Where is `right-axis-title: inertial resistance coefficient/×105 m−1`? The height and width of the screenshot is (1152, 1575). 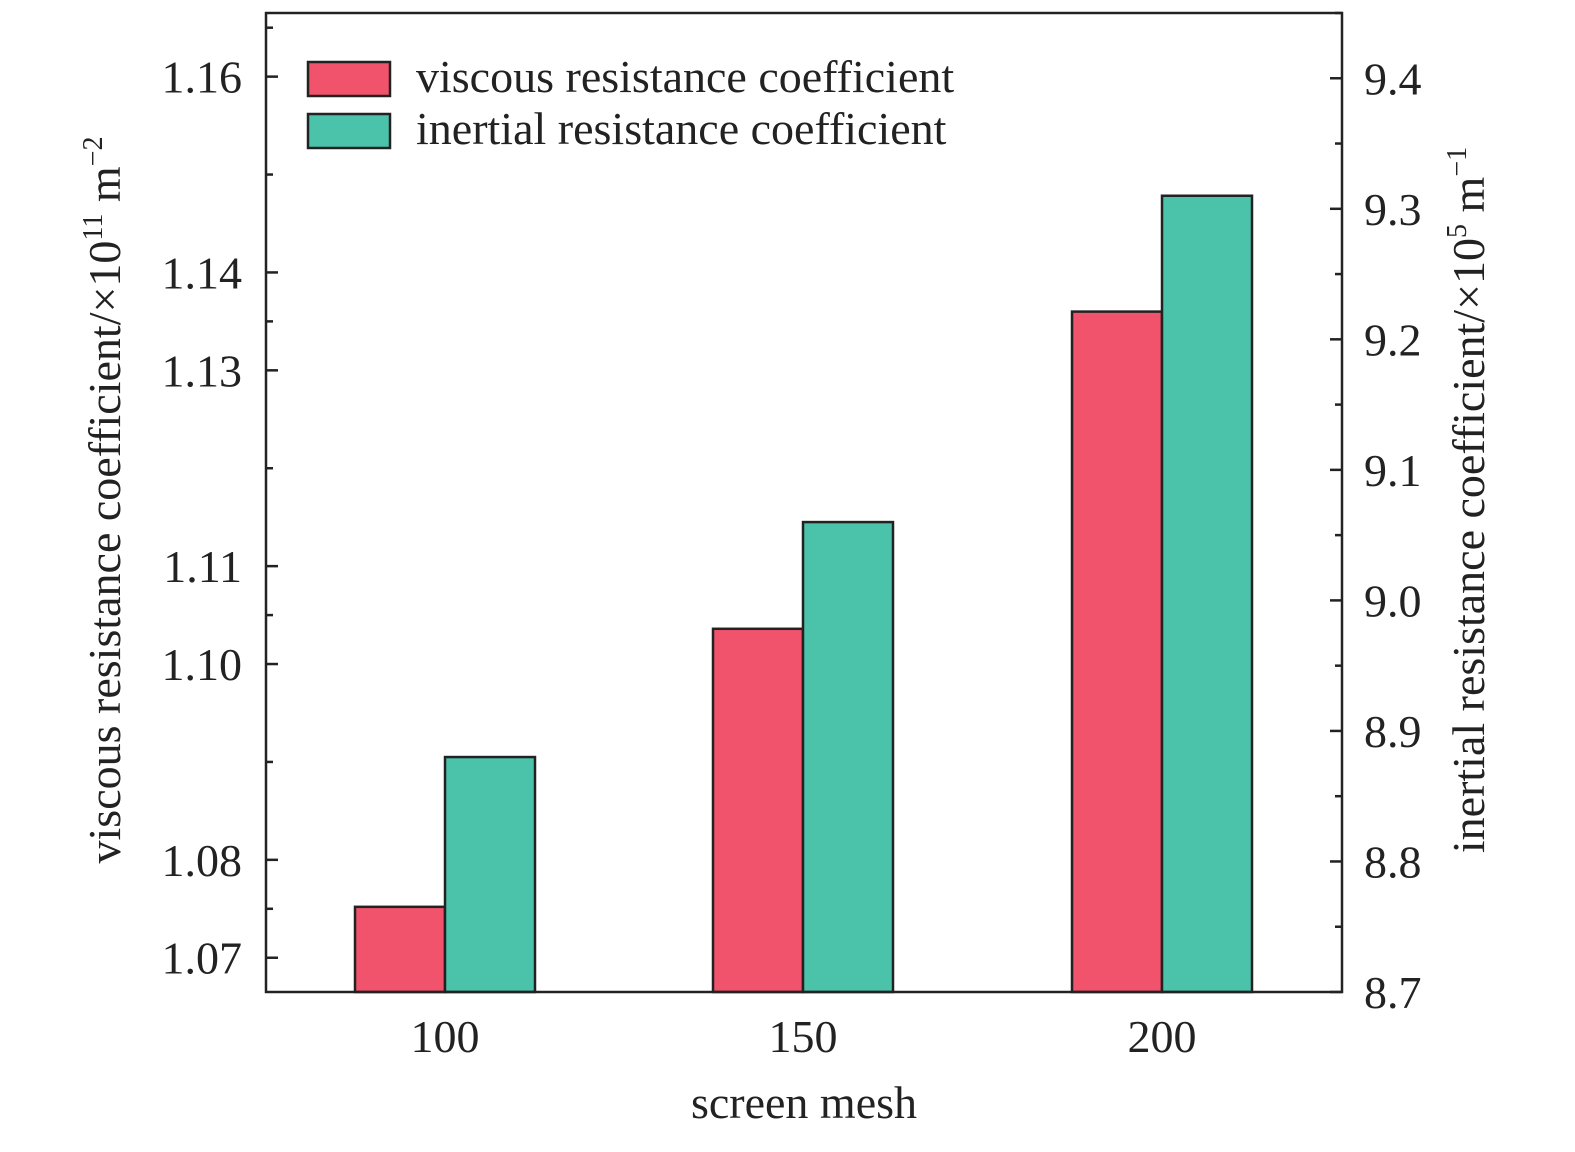 right-axis-title: inertial resistance coefficient/×105 m−1 is located at coordinates (1468, 500).